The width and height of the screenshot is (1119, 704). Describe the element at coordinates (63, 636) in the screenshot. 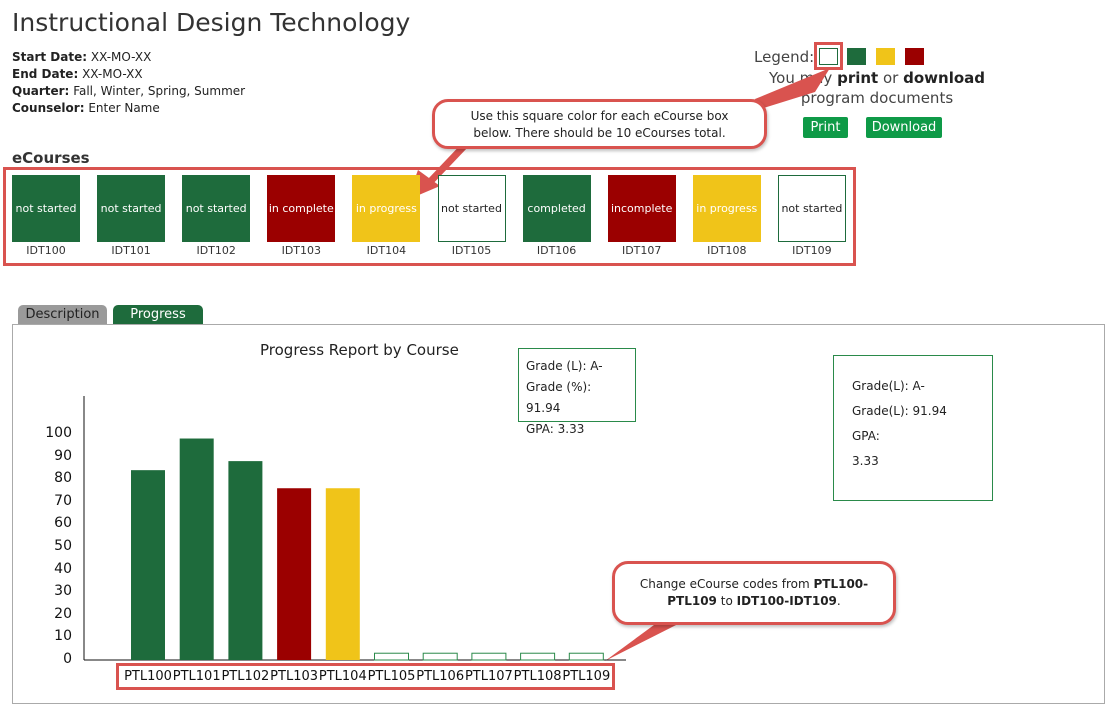

I see `y-tick-label: 10` at that location.